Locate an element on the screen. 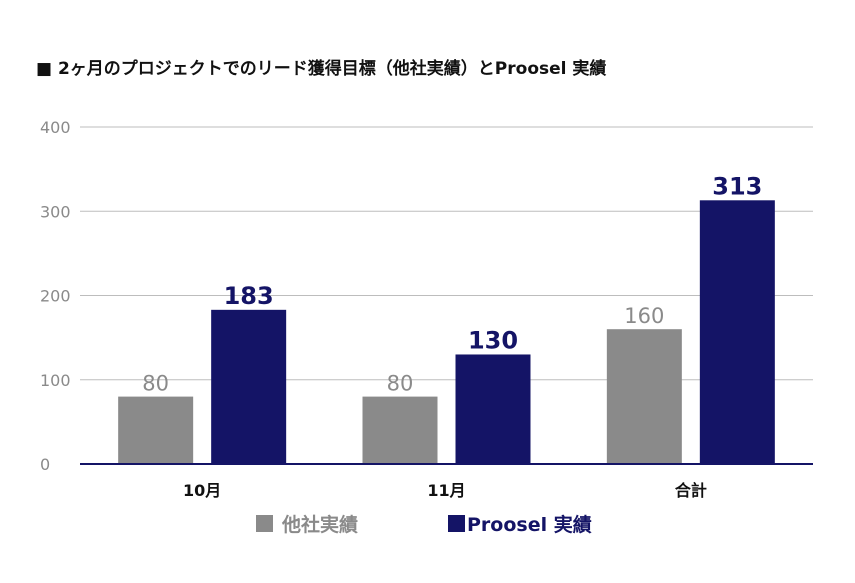 The image size is (855, 583). y-tick-label: 300 is located at coordinates (55, 211).